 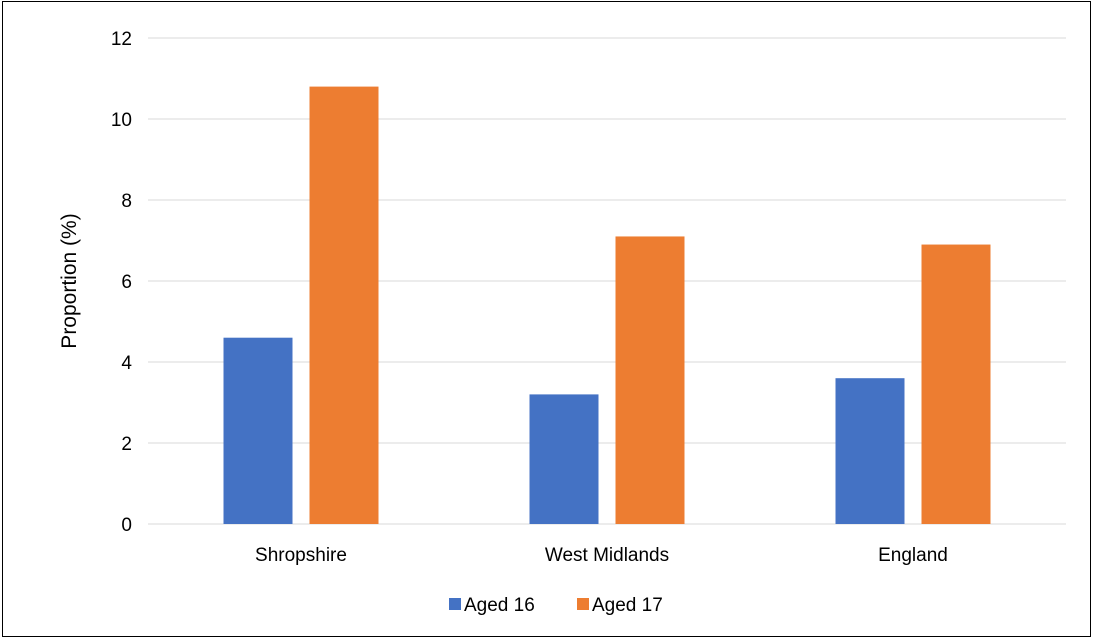 What do you see at coordinates (301, 555) in the screenshot?
I see `x-tick-label: Shropshire` at bounding box center [301, 555].